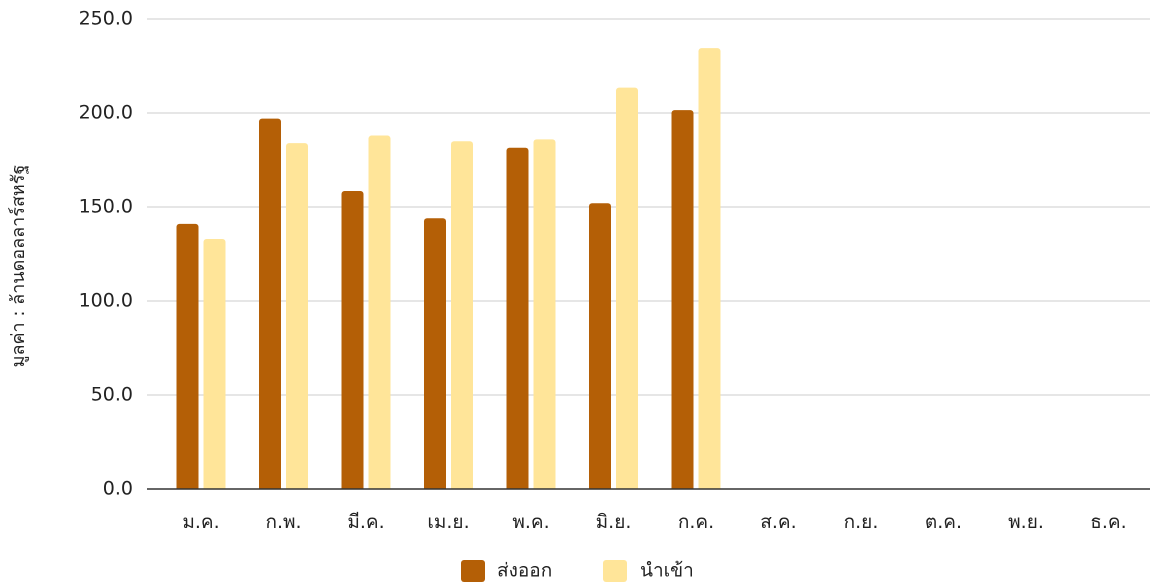  Describe the element at coordinates (778, 522) in the screenshot. I see `x-tick-label: ส.ค.` at that location.